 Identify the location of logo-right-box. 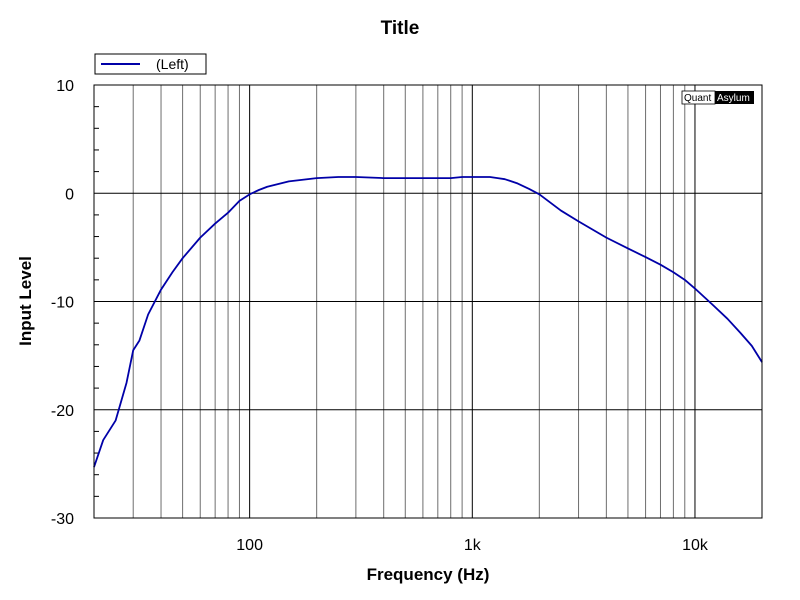
(734, 97).